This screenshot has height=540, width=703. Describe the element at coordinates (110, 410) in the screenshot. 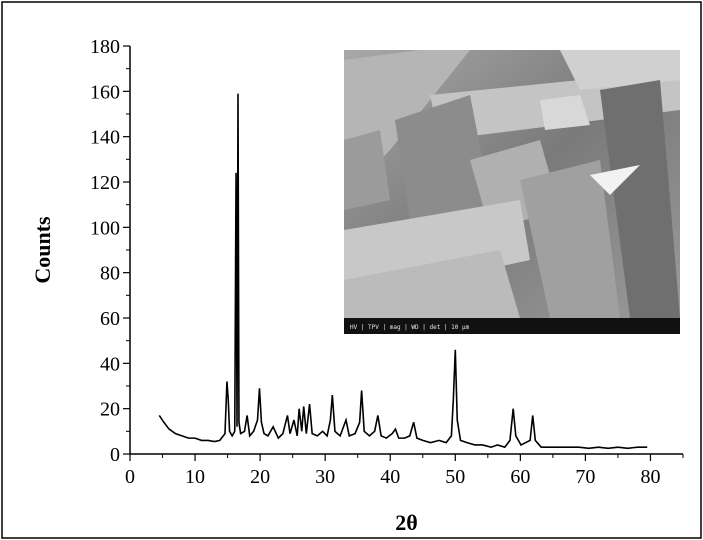

I see `y-tick-label: 20` at that location.